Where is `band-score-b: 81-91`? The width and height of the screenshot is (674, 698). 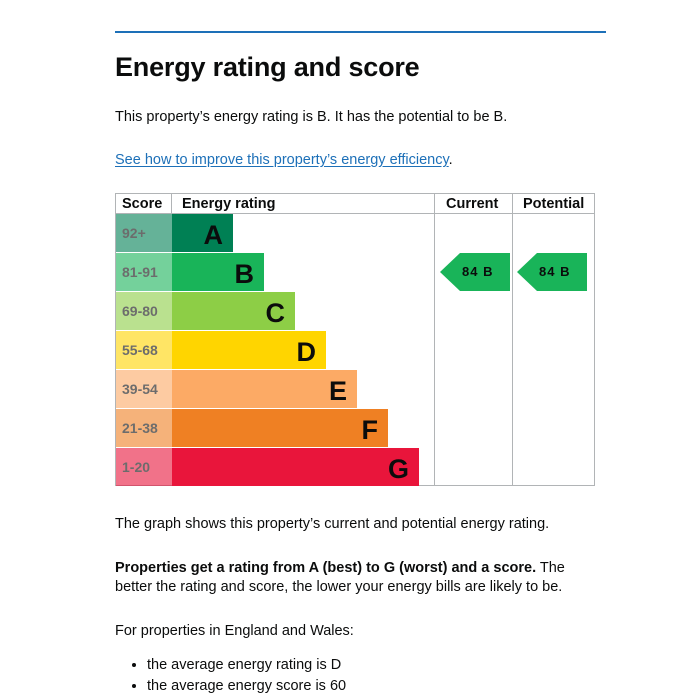 band-score-b: 81-91 is located at coordinates (144, 272).